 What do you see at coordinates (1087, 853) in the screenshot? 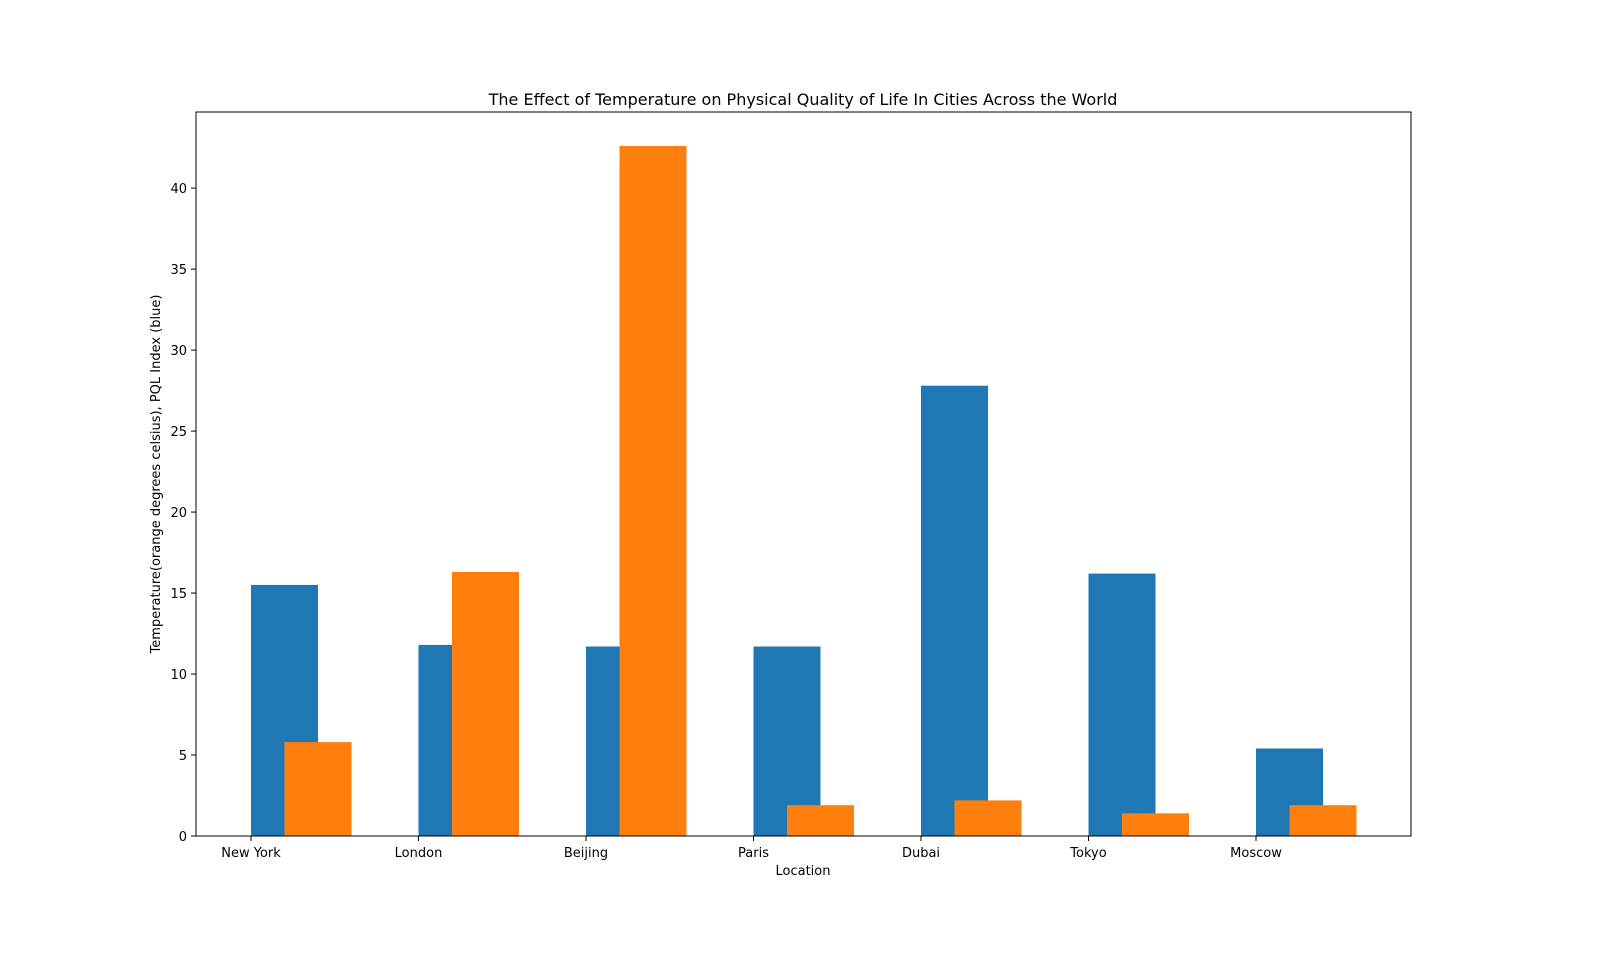
I see `x-tick-label-tokyo: Tokyo` at bounding box center [1087, 853].